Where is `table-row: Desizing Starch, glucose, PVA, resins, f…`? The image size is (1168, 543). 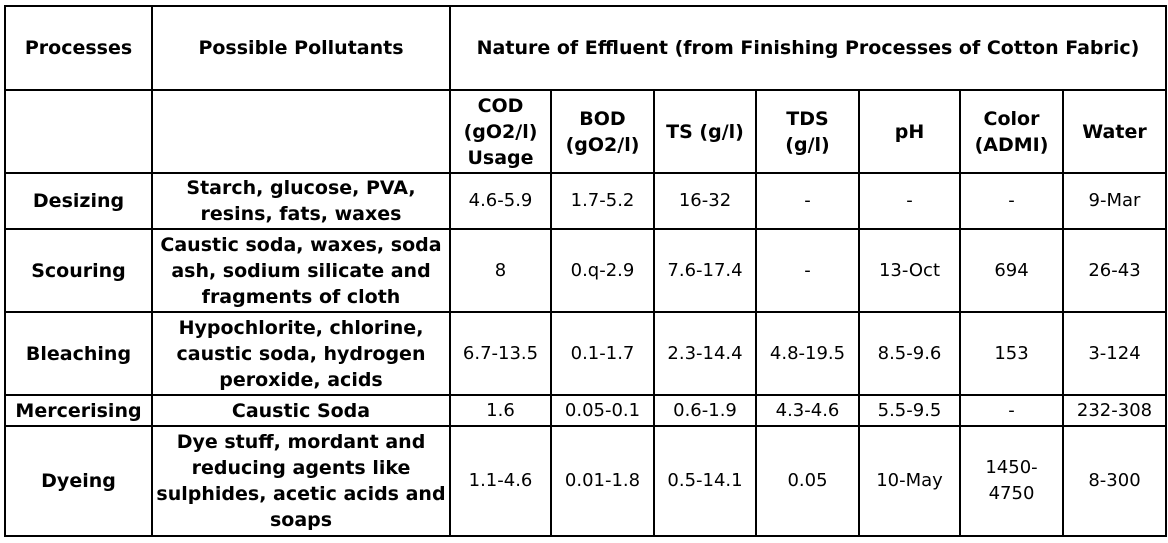
table-row: Desizing Starch, glucose, PVA, resins, f… is located at coordinates (585, 201).